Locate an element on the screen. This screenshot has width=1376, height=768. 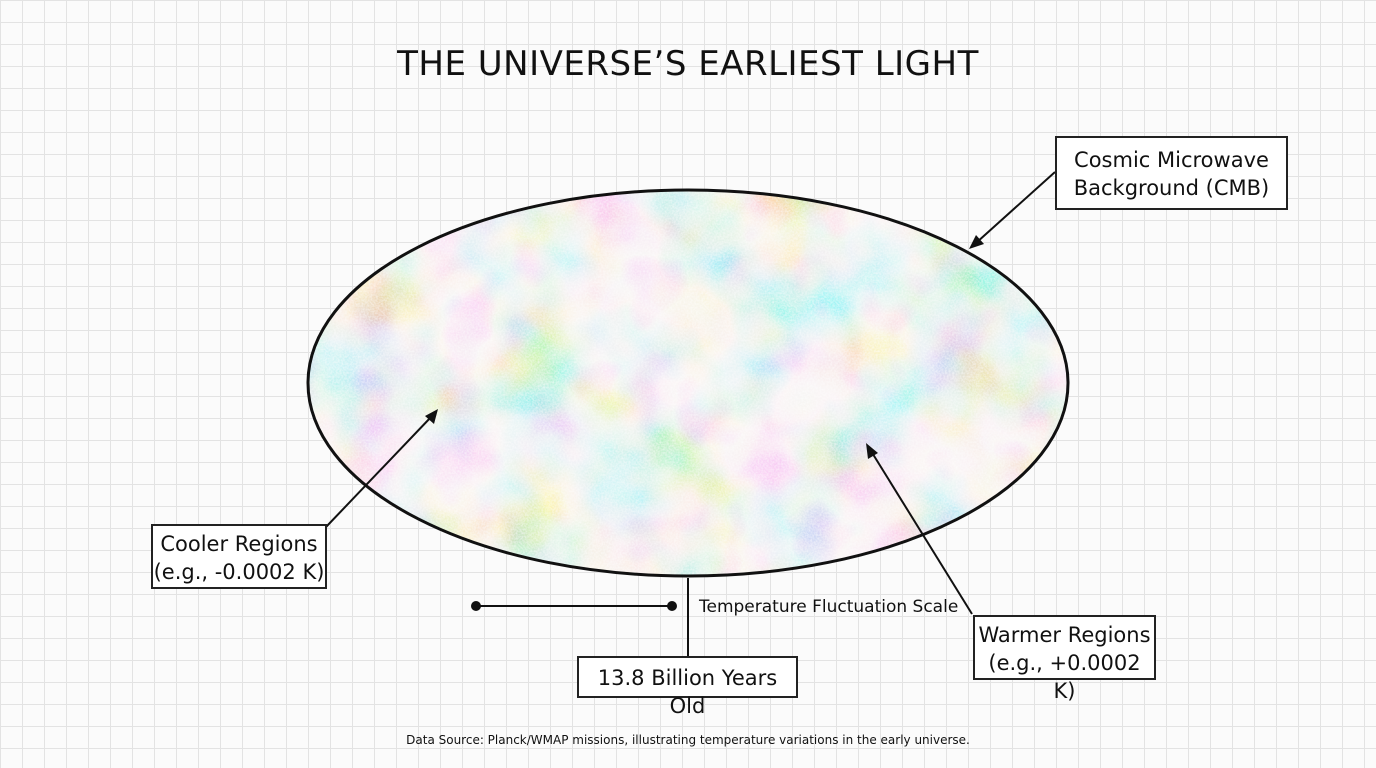
cooler-callout-line2: (e.g., -0.0002 K) is located at coordinates (239, 572).